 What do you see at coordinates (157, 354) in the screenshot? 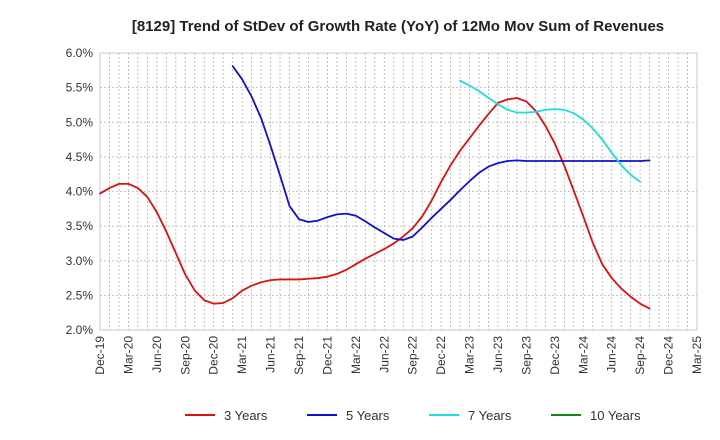
I see `x-tick-label: Jun-20` at bounding box center [157, 354].